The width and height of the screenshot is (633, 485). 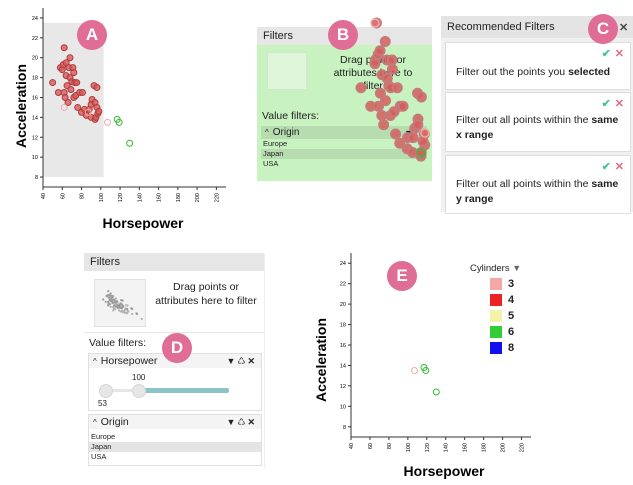 I want to click on scatter-e-points, so click(x=425, y=379).